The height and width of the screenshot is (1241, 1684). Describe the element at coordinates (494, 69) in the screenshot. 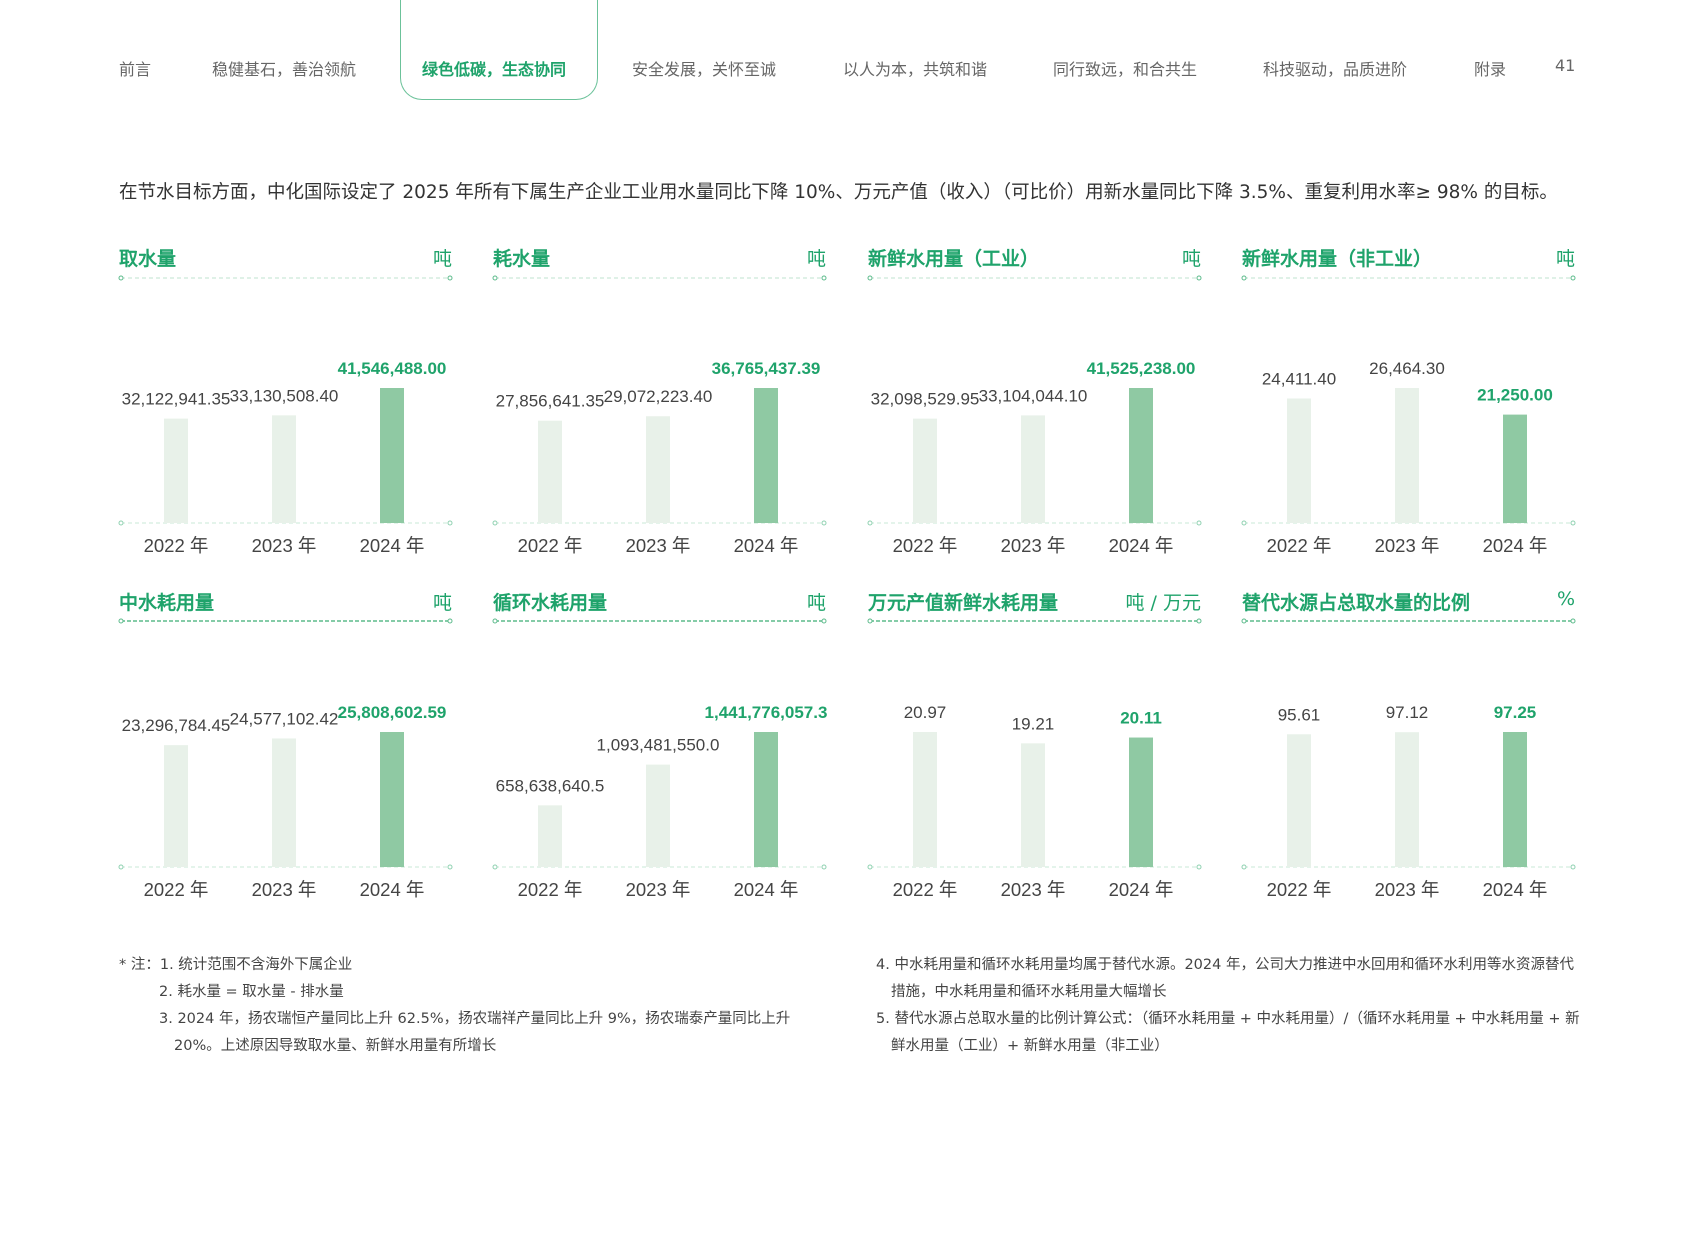

I see `nav-item-green: 绿色低碳，生态协同` at that location.